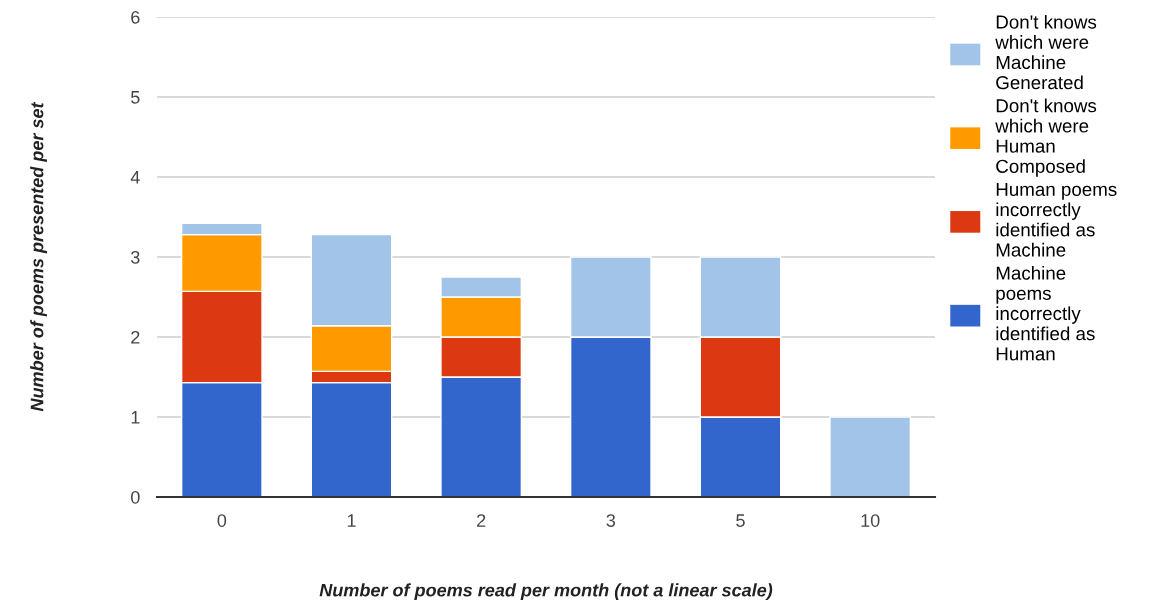 Image resolution: width=1156 pixels, height=605 pixels. What do you see at coordinates (222, 520) in the screenshot?
I see `x-tick-label: 0` at bounding box center [222, 520].